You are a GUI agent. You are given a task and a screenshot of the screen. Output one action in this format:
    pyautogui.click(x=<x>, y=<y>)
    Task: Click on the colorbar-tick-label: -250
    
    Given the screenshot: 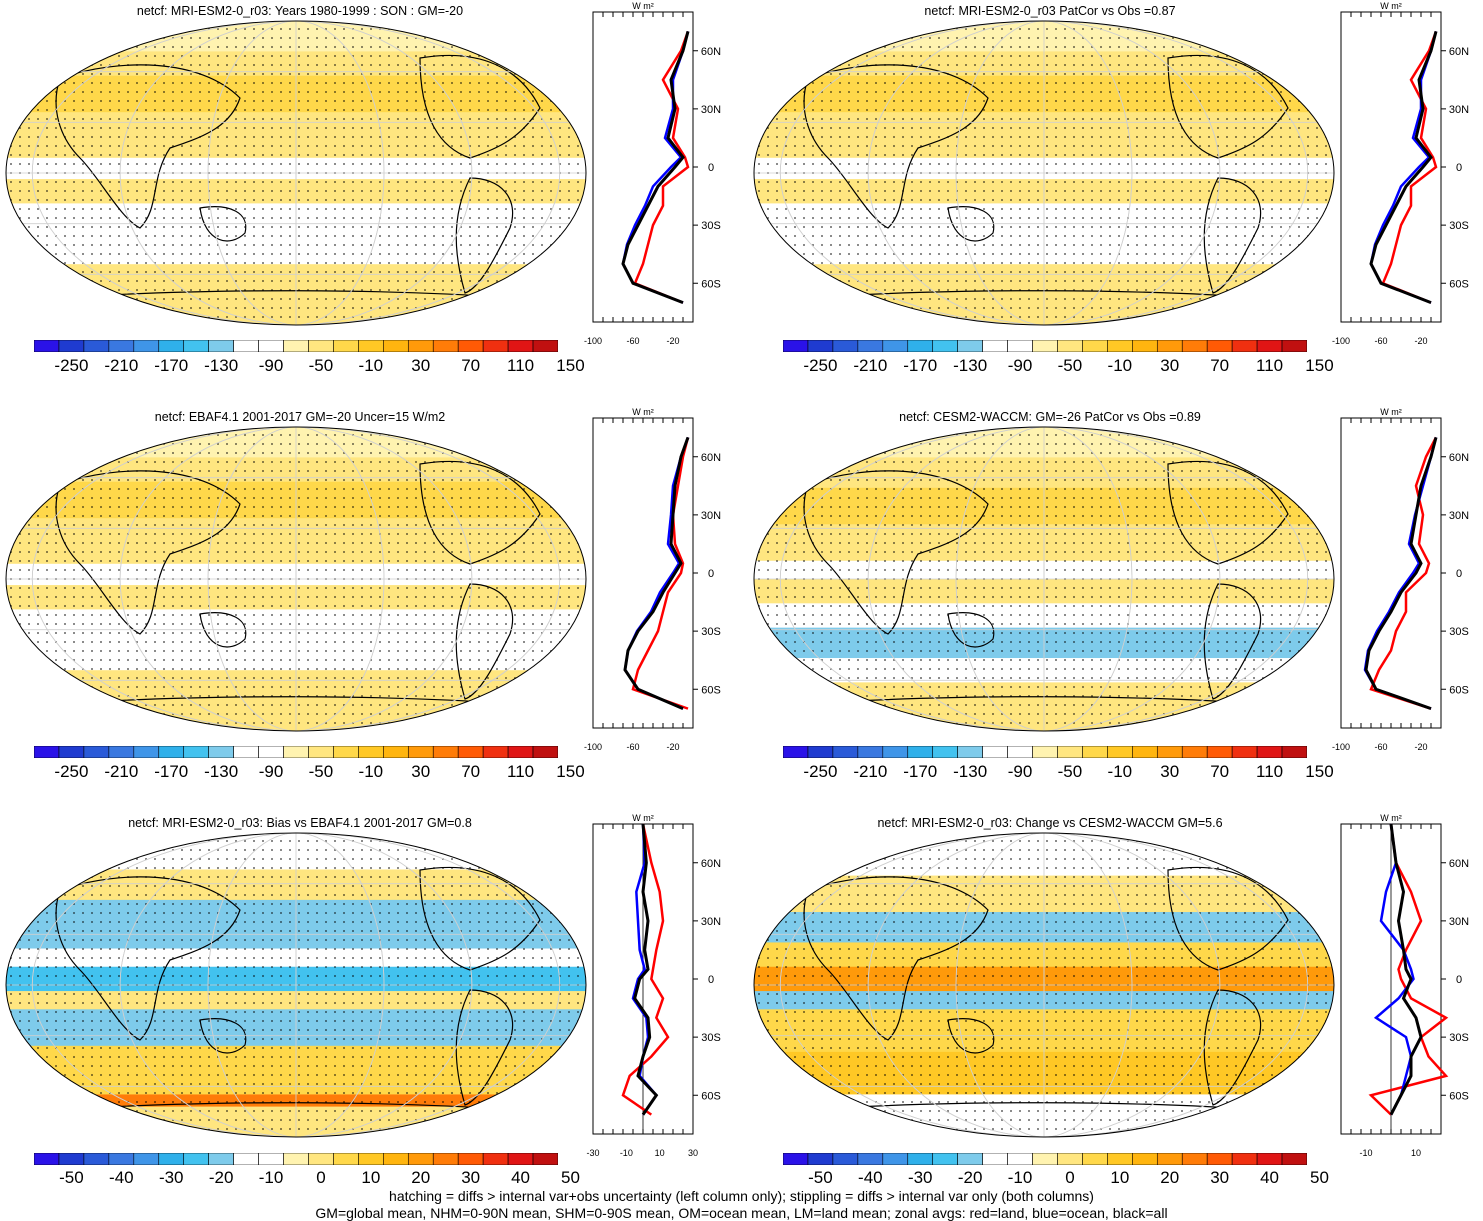 What is the action you would take?
    pyautogui.click(x=71, y=365)
    